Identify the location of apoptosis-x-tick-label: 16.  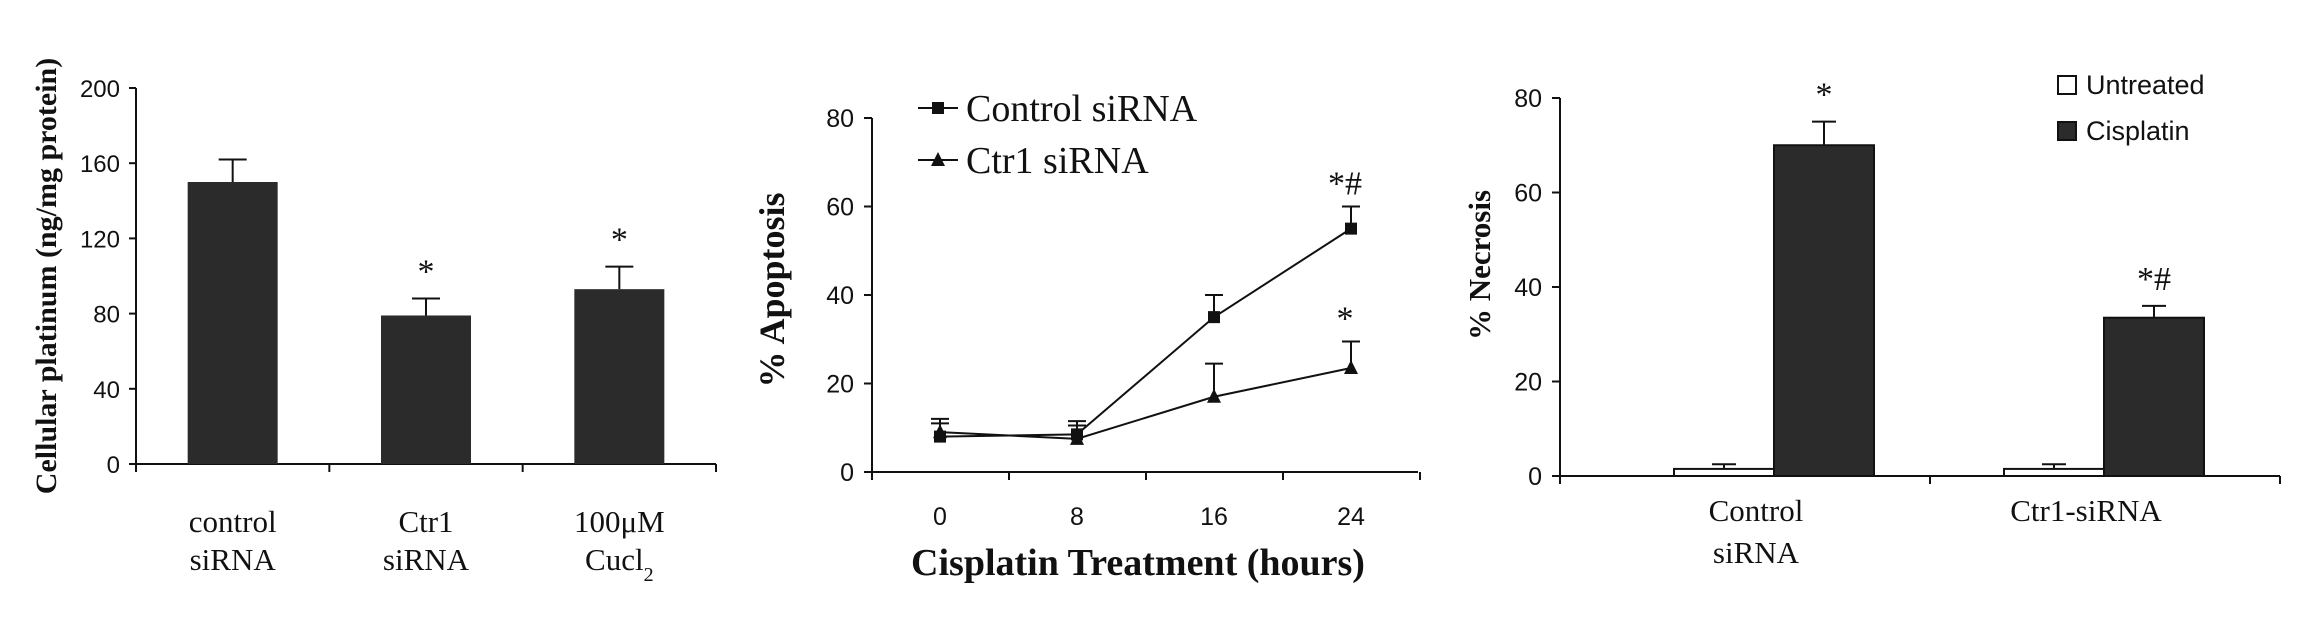
(1214, 517).